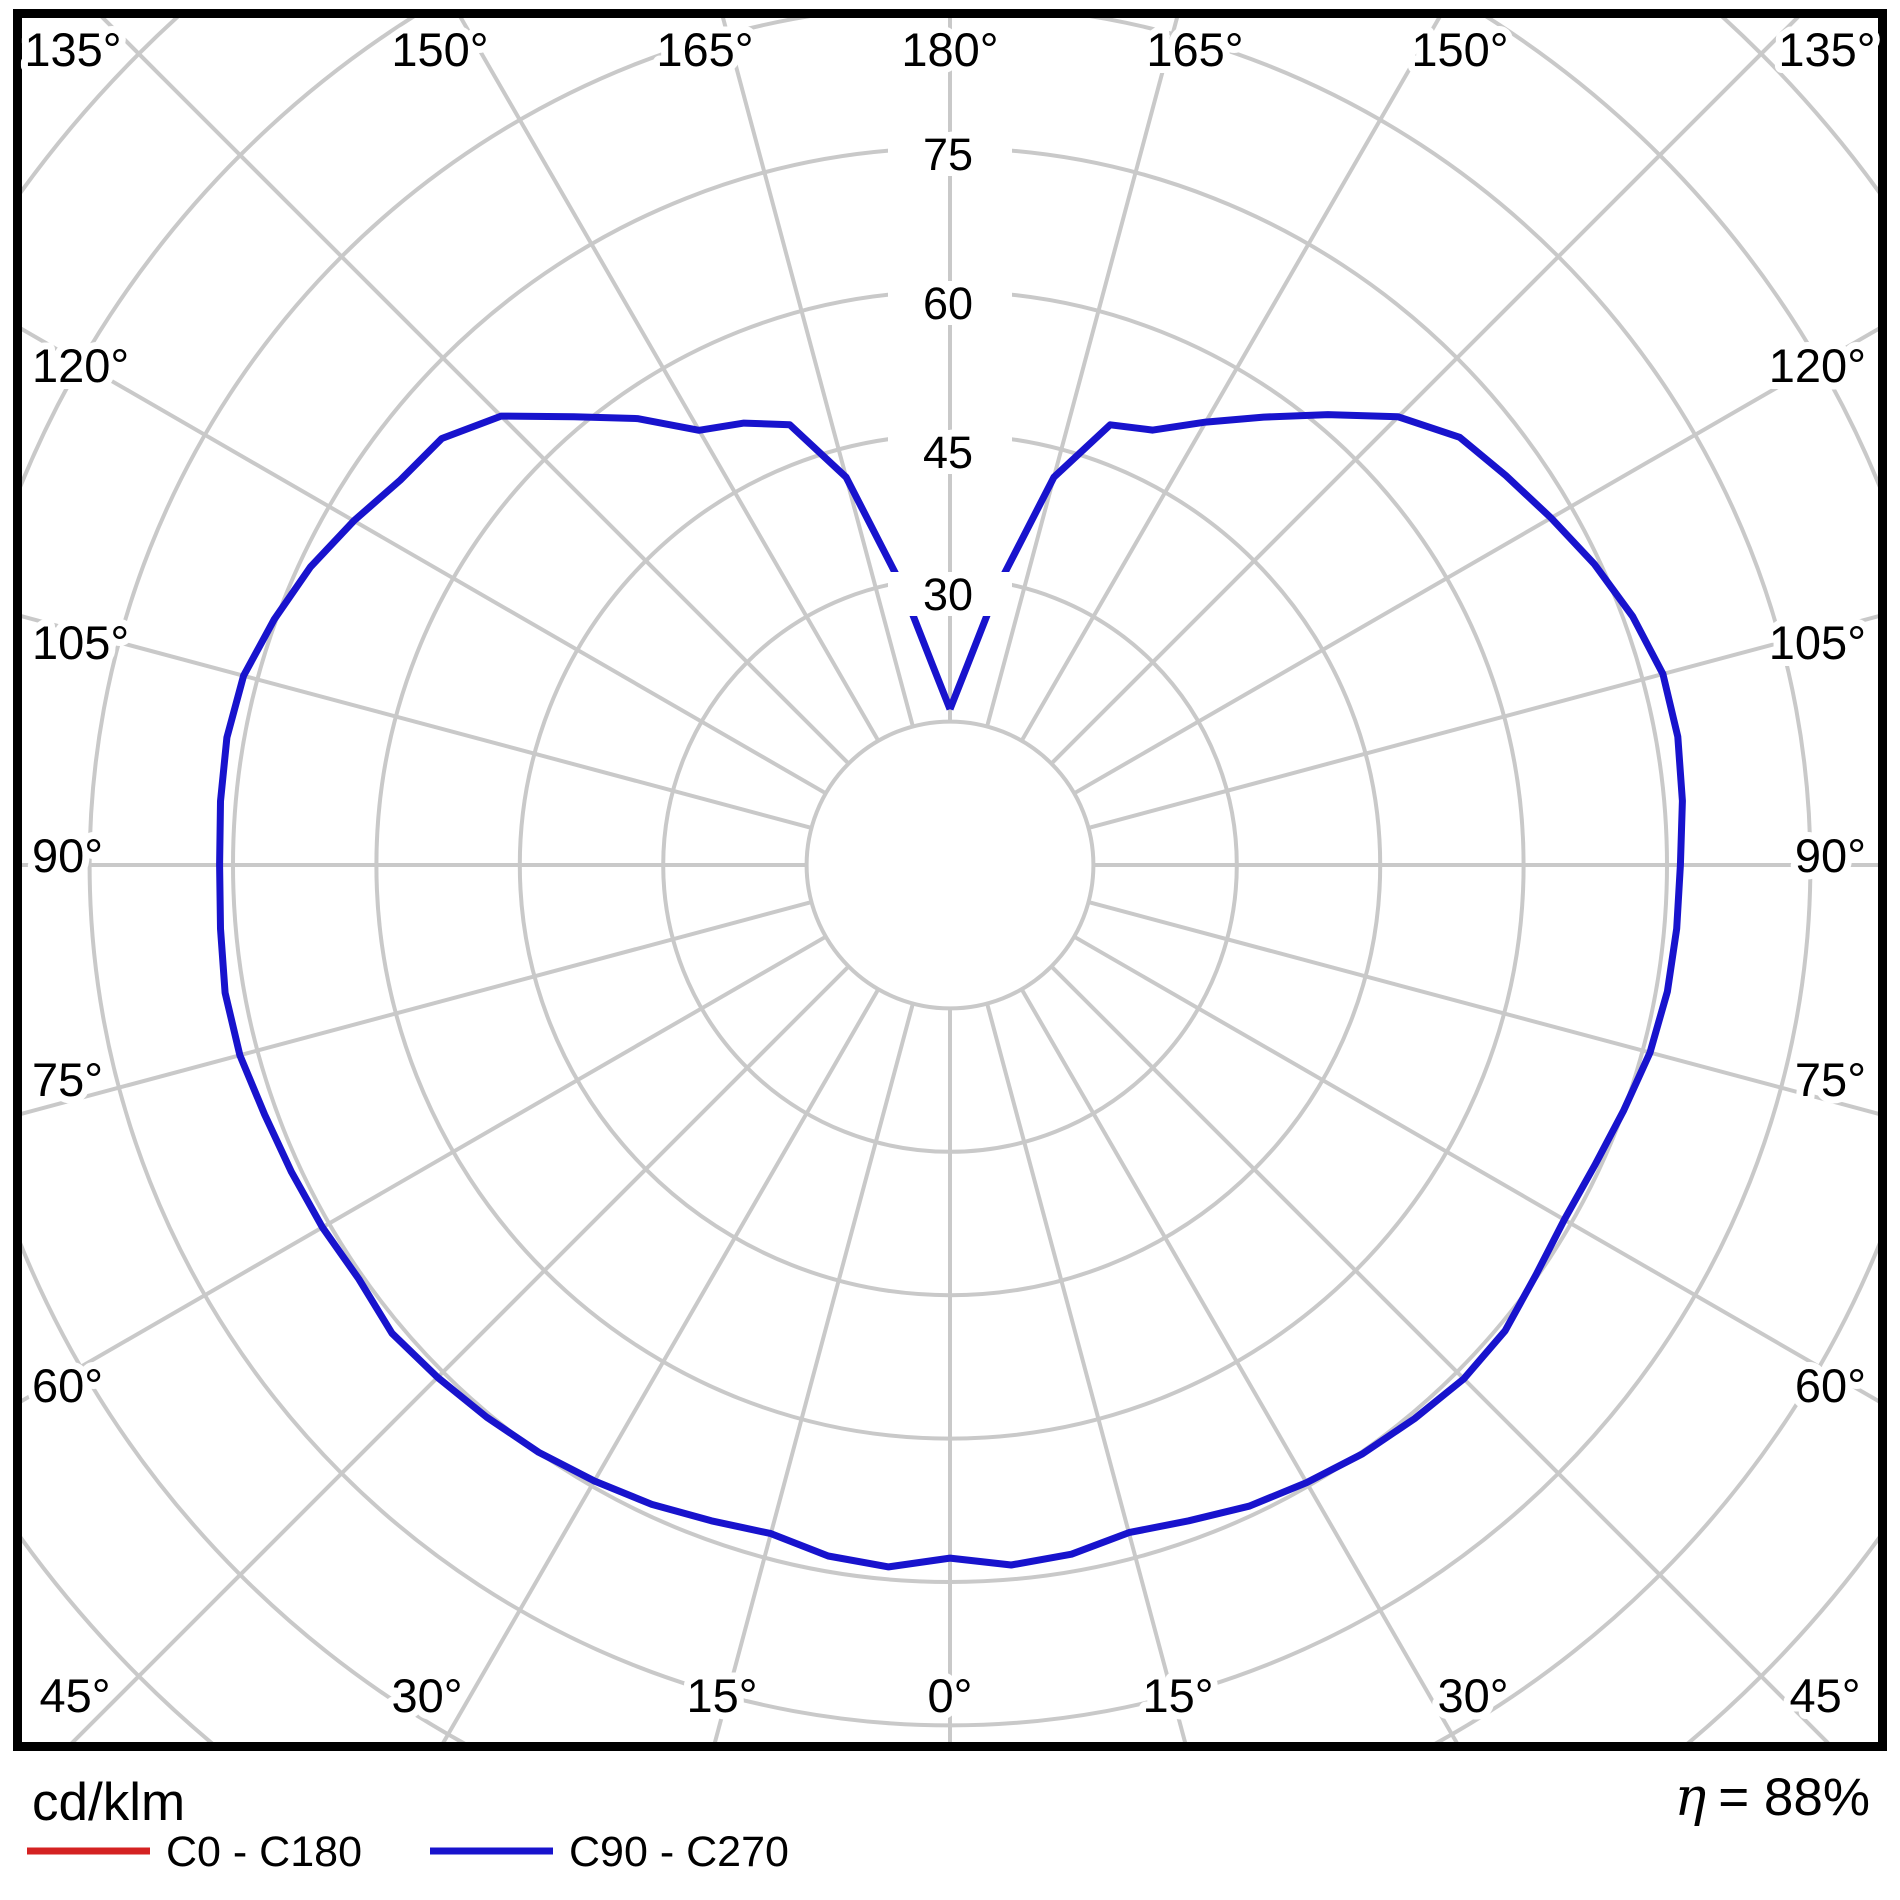 Image resolution: width=1900 pixels, height=1900 pixels. What do you see at coordinates (264, 1852) in the screenshot?
I see `legend-label: C0 - C180` at bounding box center [264, 1852].